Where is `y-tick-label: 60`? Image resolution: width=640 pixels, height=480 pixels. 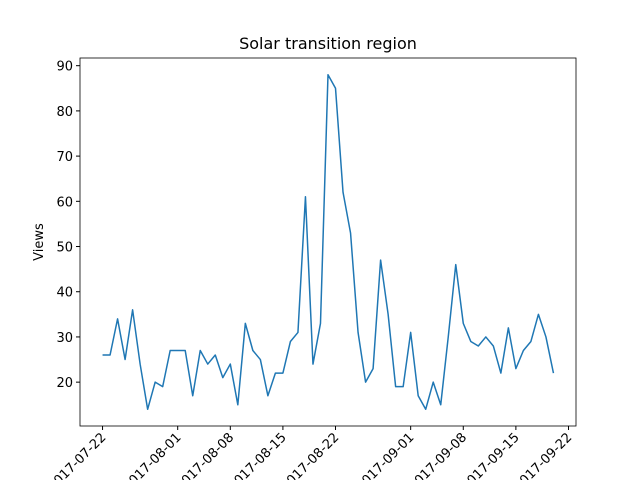 y-tick-label: 60 is located at coordinates (64, 202).